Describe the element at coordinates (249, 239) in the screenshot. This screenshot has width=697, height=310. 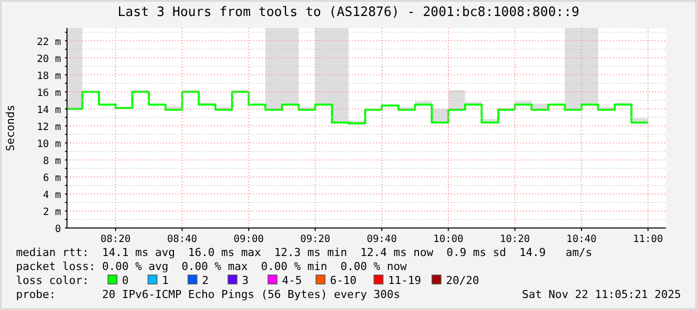
I see `x-tick-label: 09:00` at that location.